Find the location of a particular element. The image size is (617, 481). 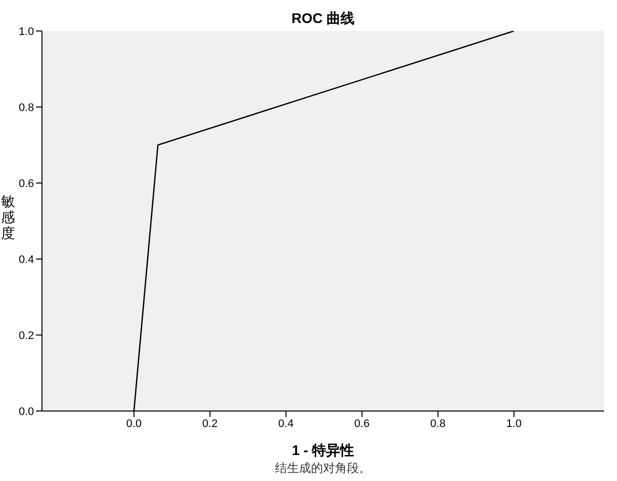

y-tick-label: 0.2 is located at coordinates (26, 336).